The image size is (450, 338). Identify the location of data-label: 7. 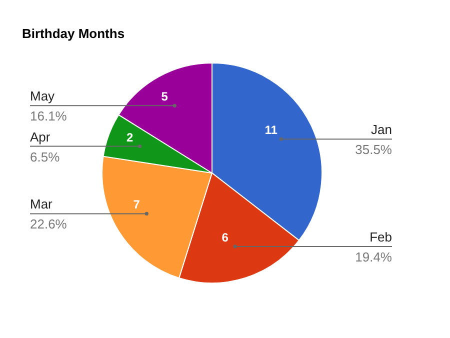
(136, 205).